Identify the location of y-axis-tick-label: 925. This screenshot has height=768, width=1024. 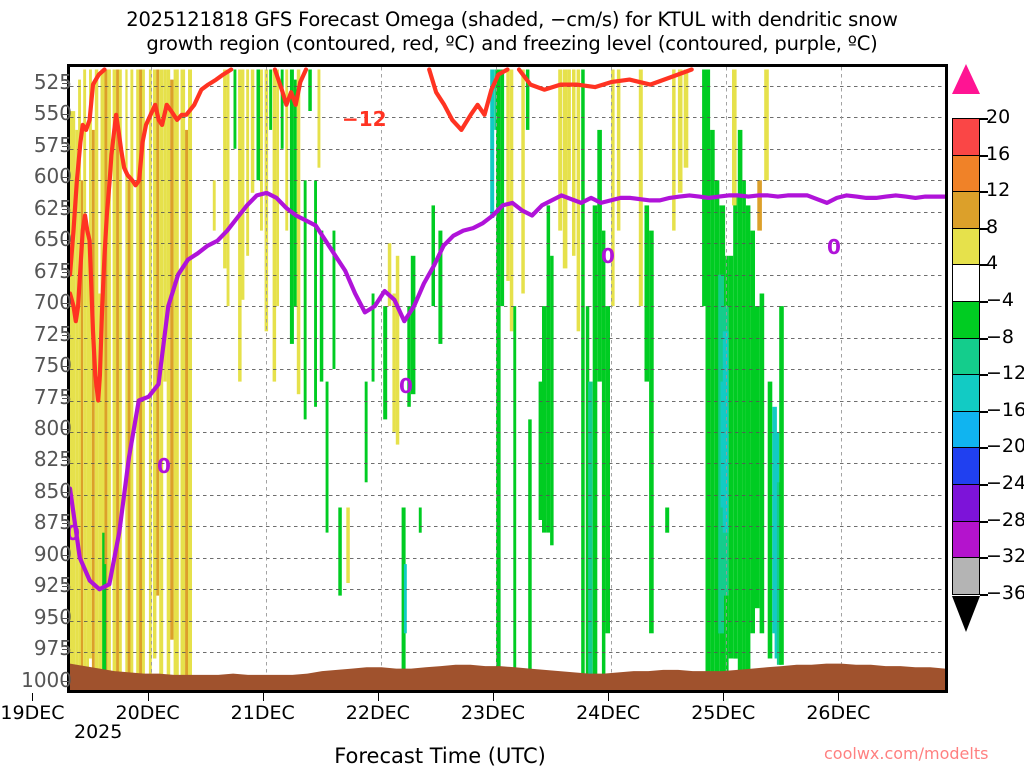
(52, 585).